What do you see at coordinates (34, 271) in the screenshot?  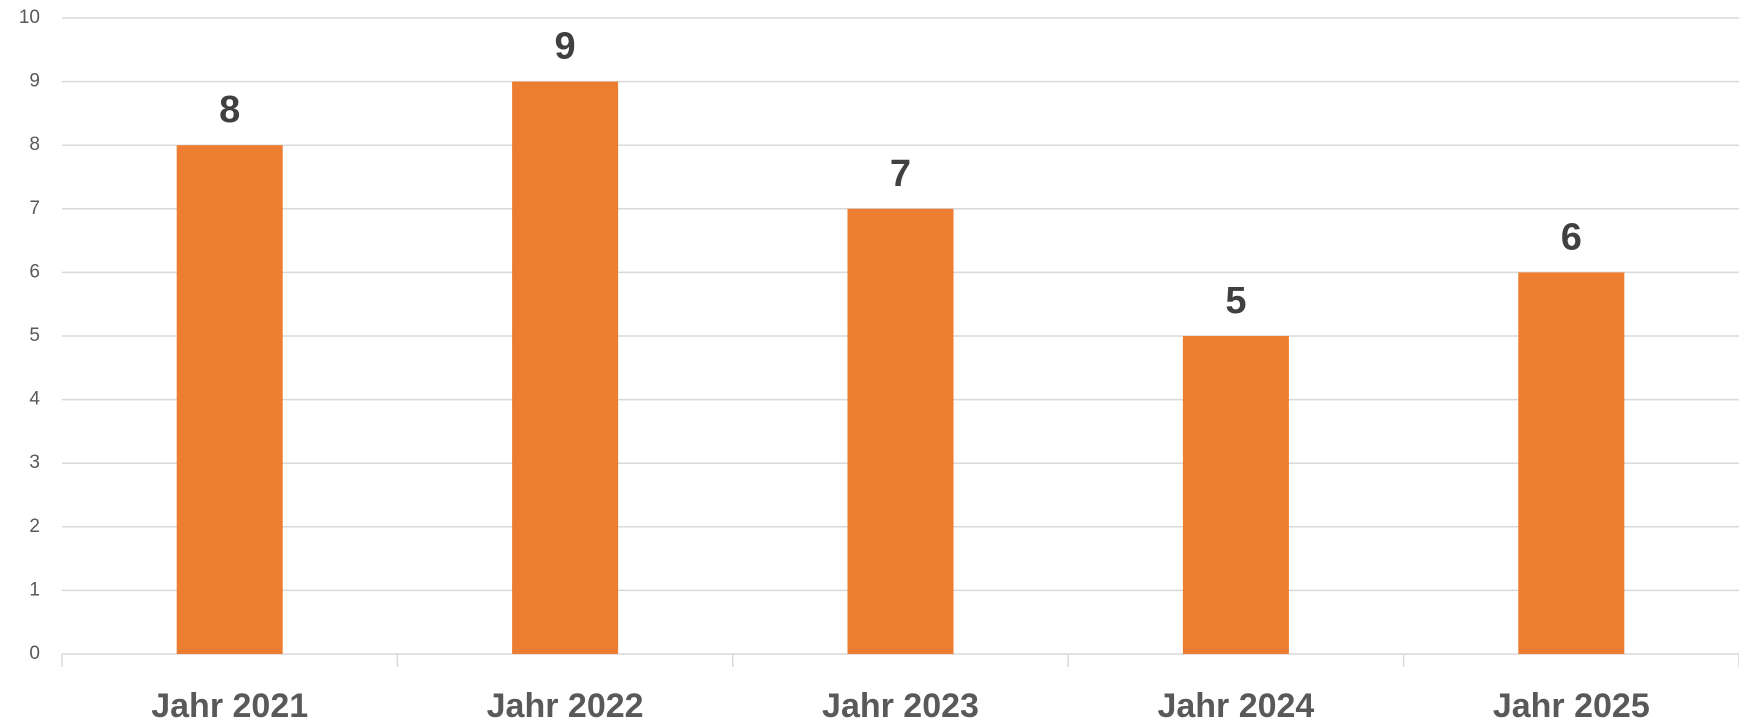 I see `y-tick-label: 6` at bounding box center [34, 271].